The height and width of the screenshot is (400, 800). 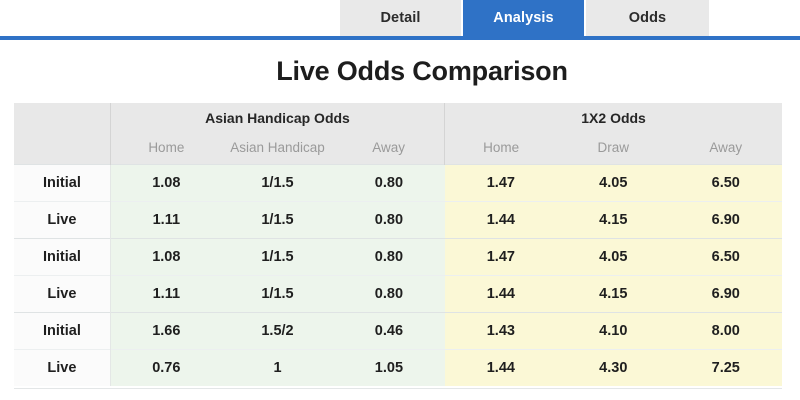 I want to click on cell-ah-away: 1.05, so click(x=389, y=367).